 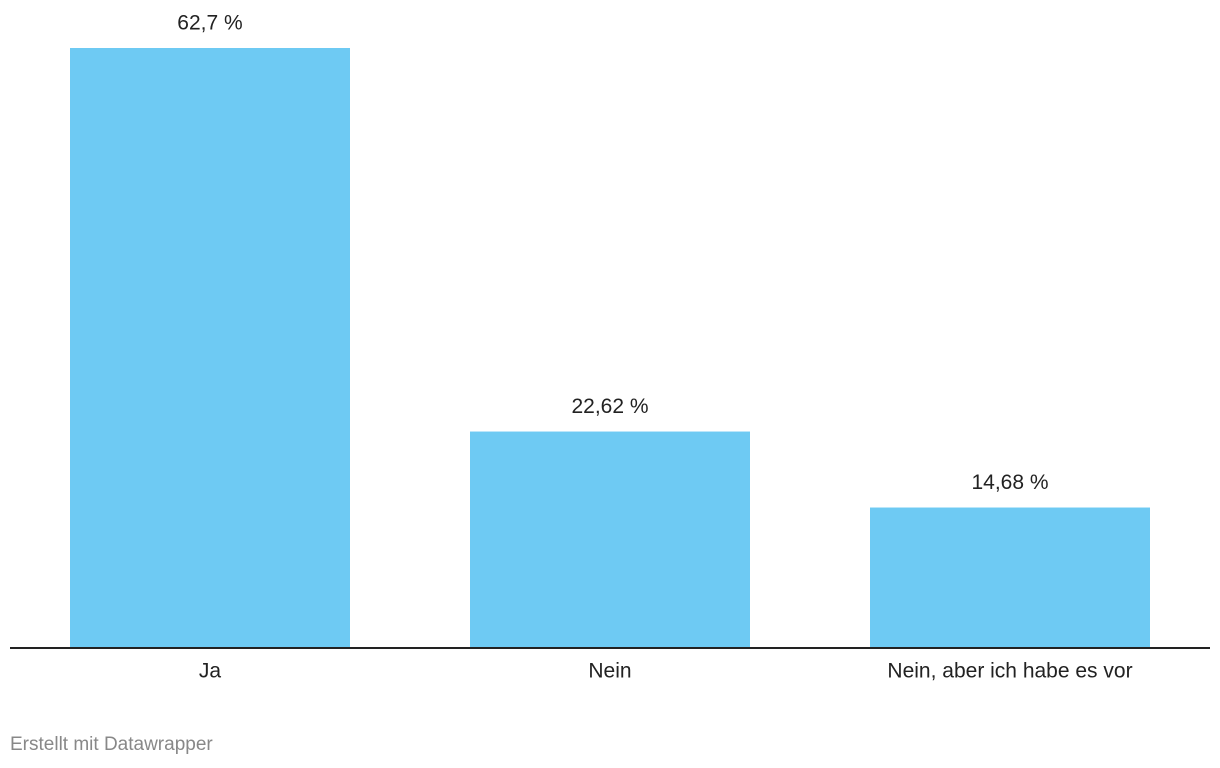 What do you see at coordinates (210, 671) in the screenshot?
I see `x-tick-label: Ja` at bounding box center [210, 671].